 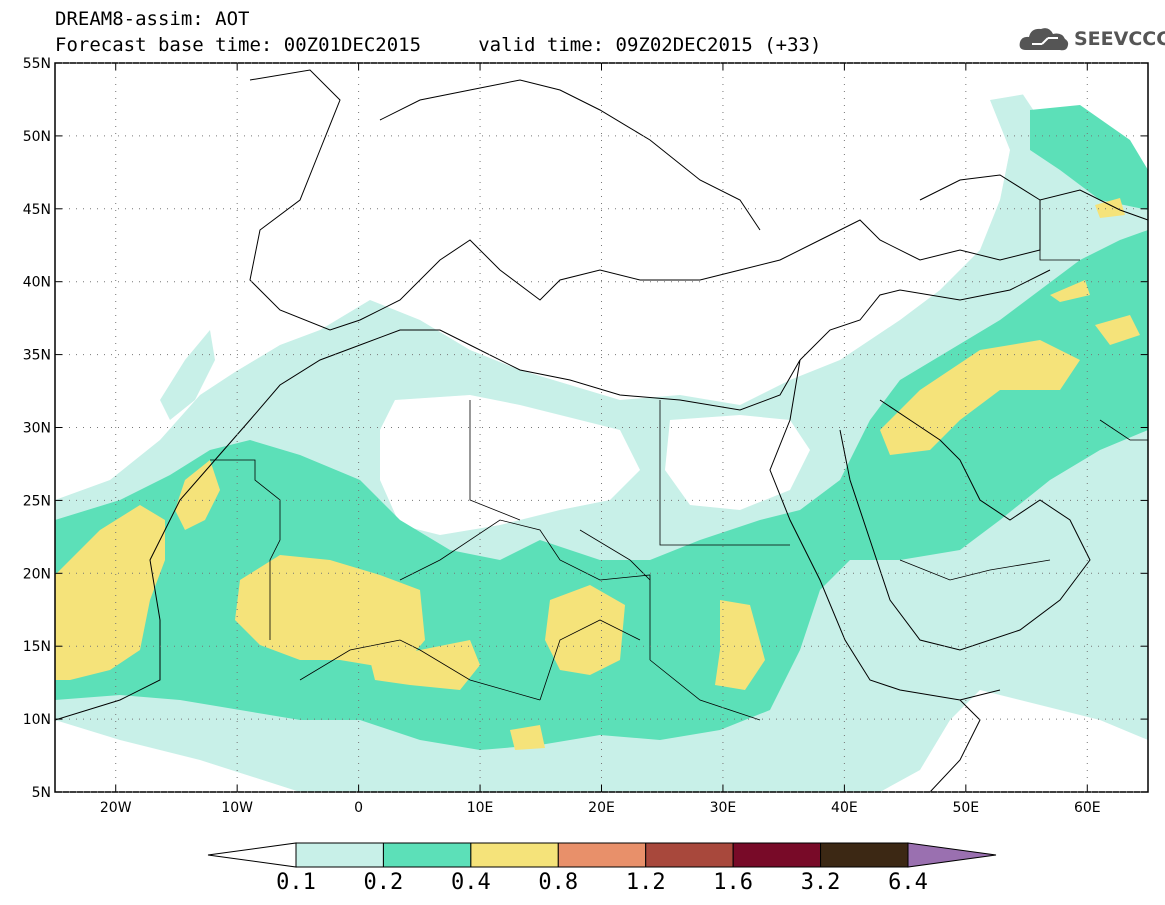 I want to click on colorbar-label: 6.4, so click(x=908, y=882).